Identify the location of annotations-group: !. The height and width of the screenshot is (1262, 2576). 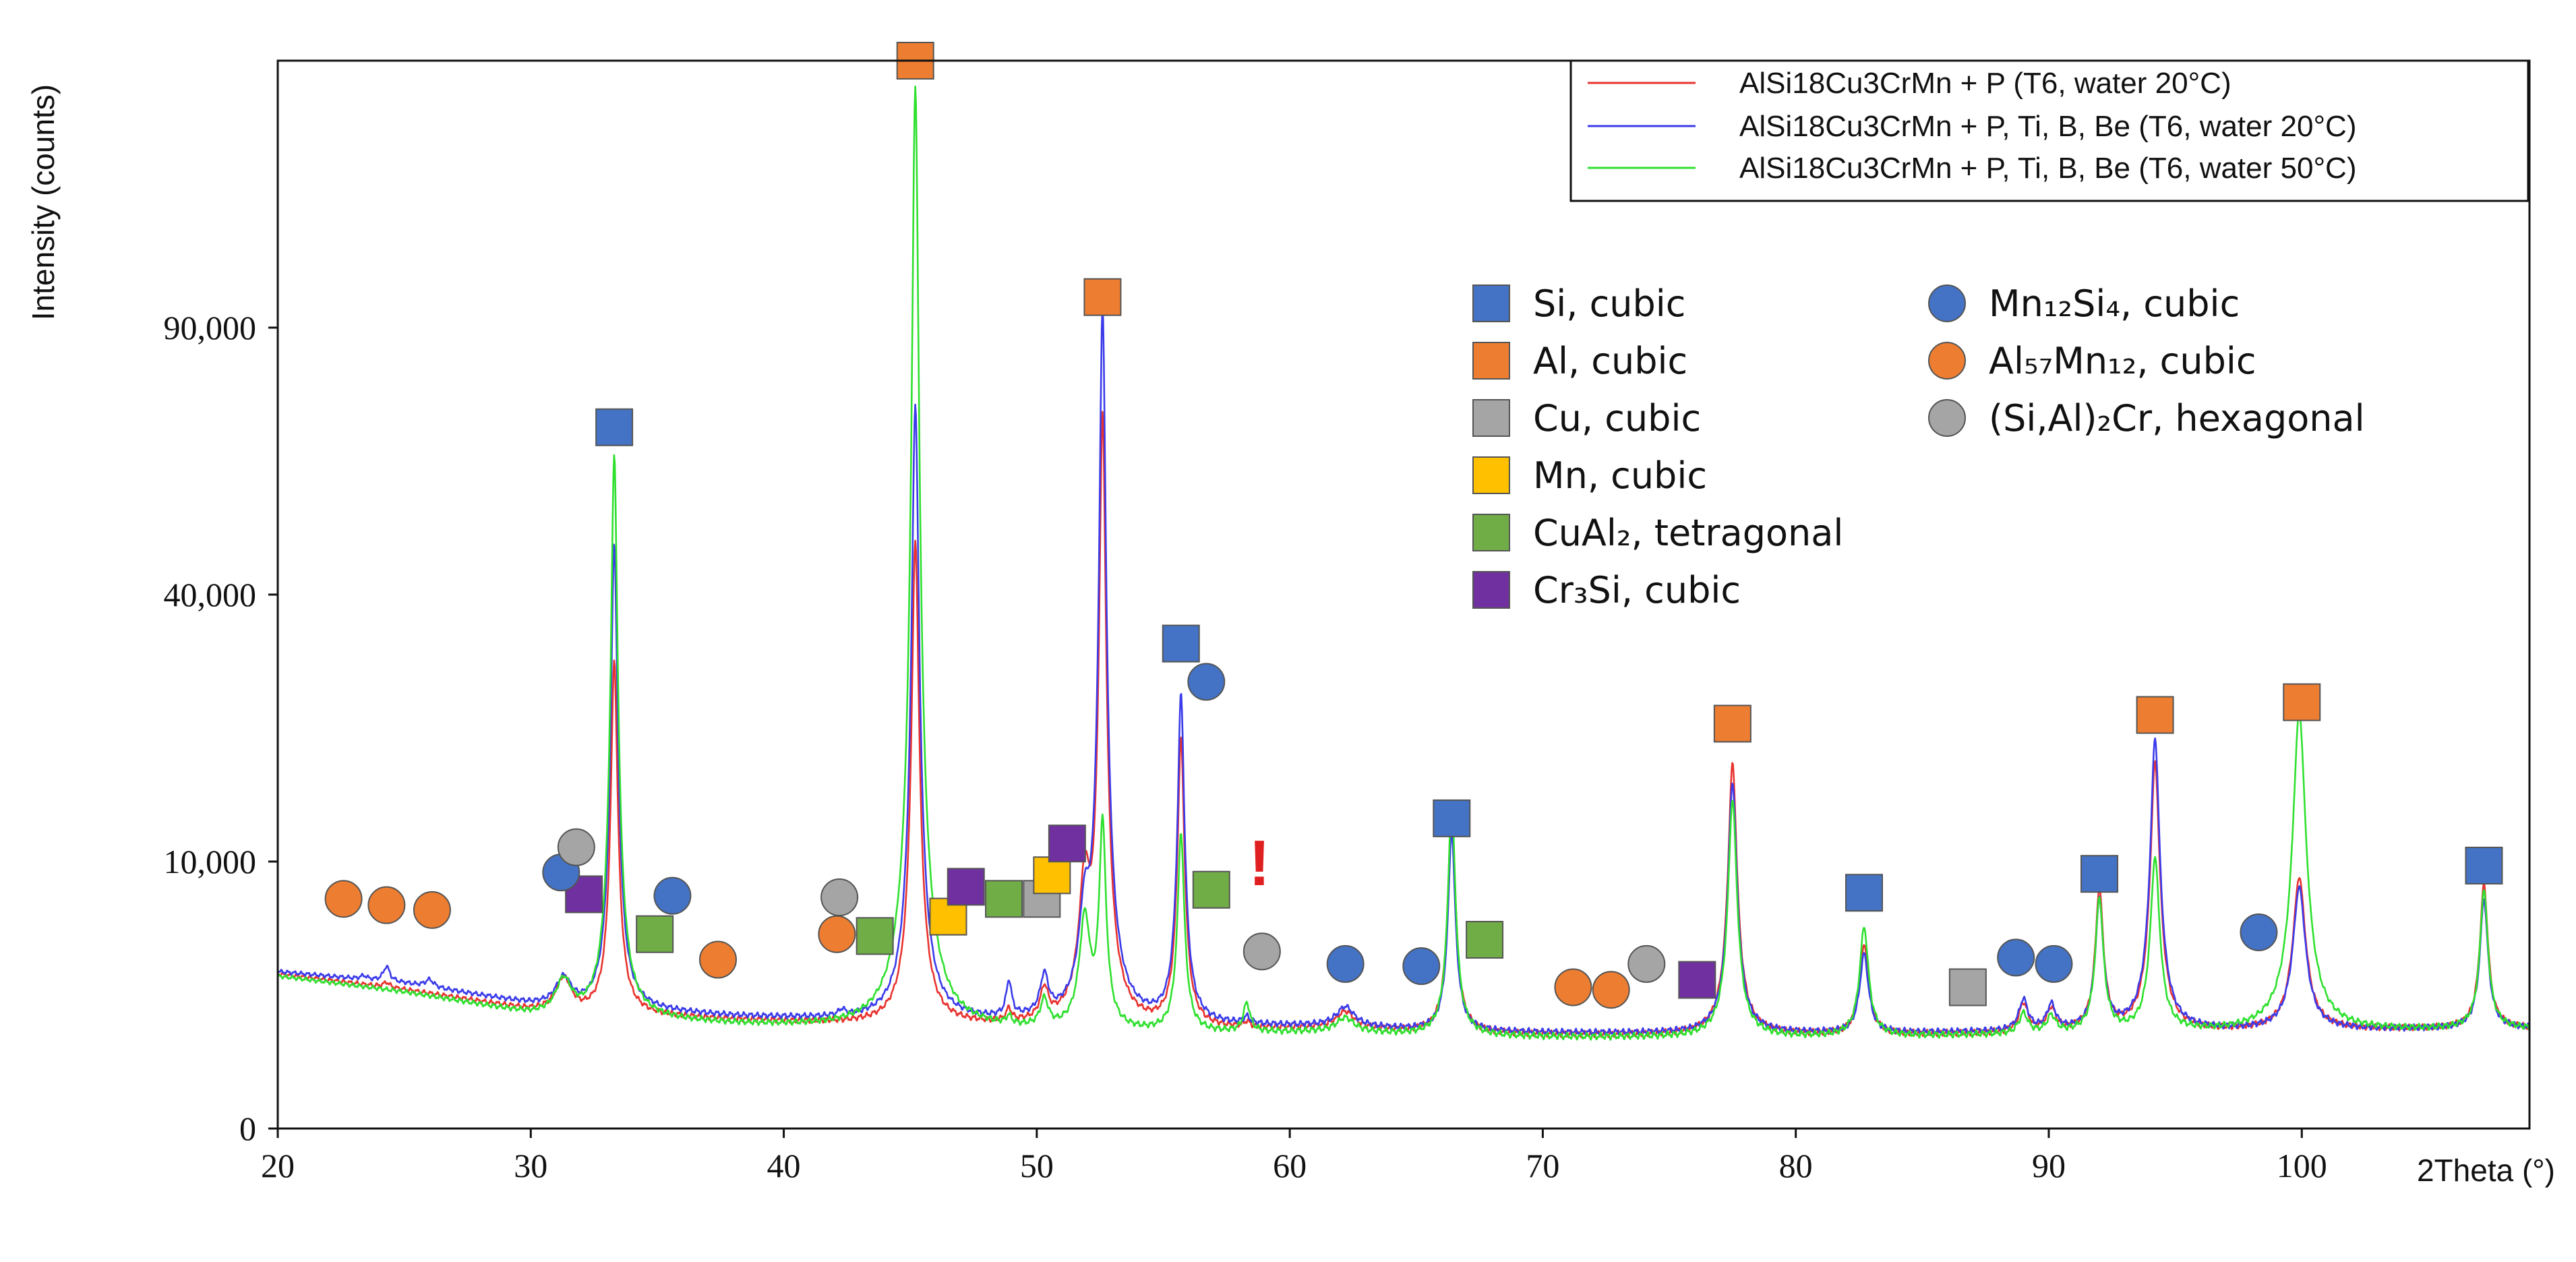
(1259, 863).